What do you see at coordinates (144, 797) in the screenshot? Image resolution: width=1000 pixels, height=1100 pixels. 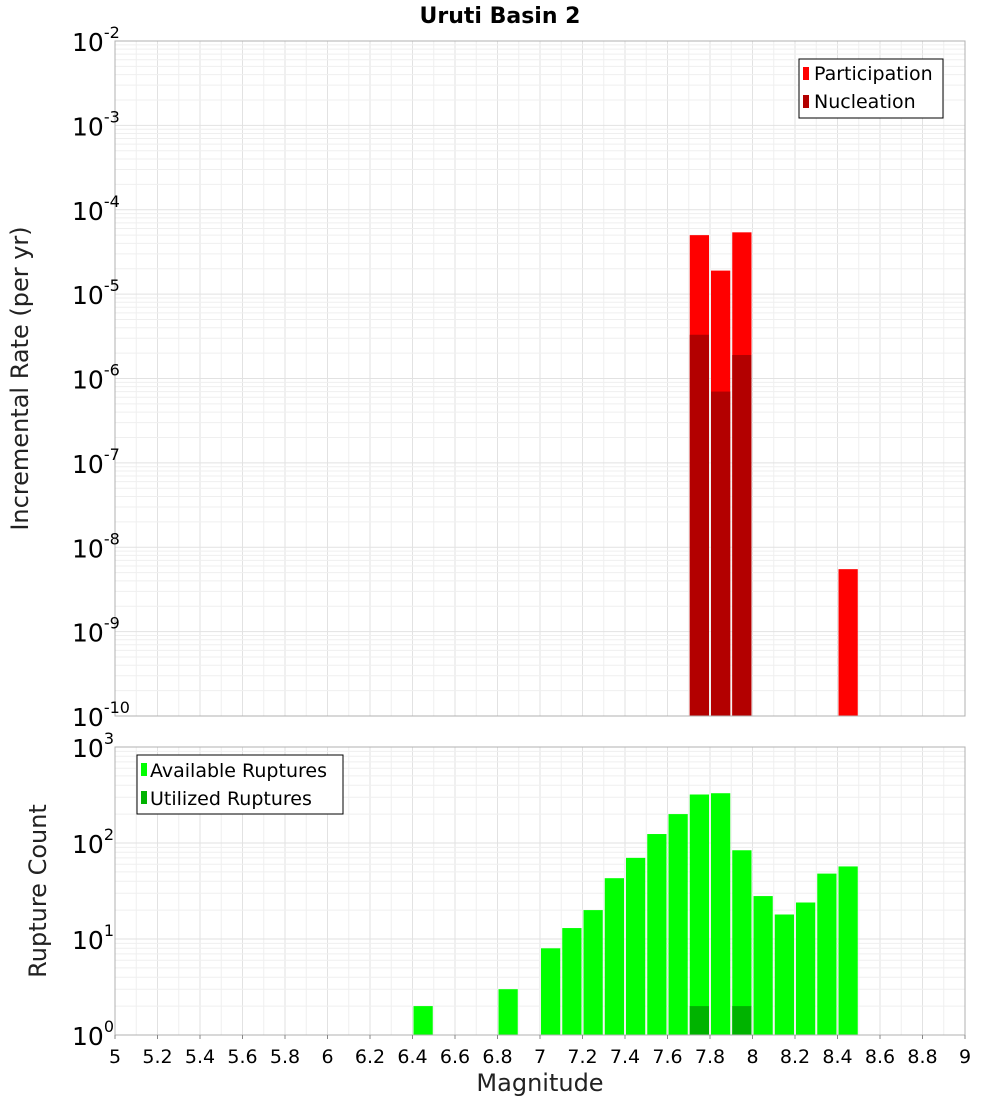 I see `legend-swatch-utilized` at bounding box center [144, 797].